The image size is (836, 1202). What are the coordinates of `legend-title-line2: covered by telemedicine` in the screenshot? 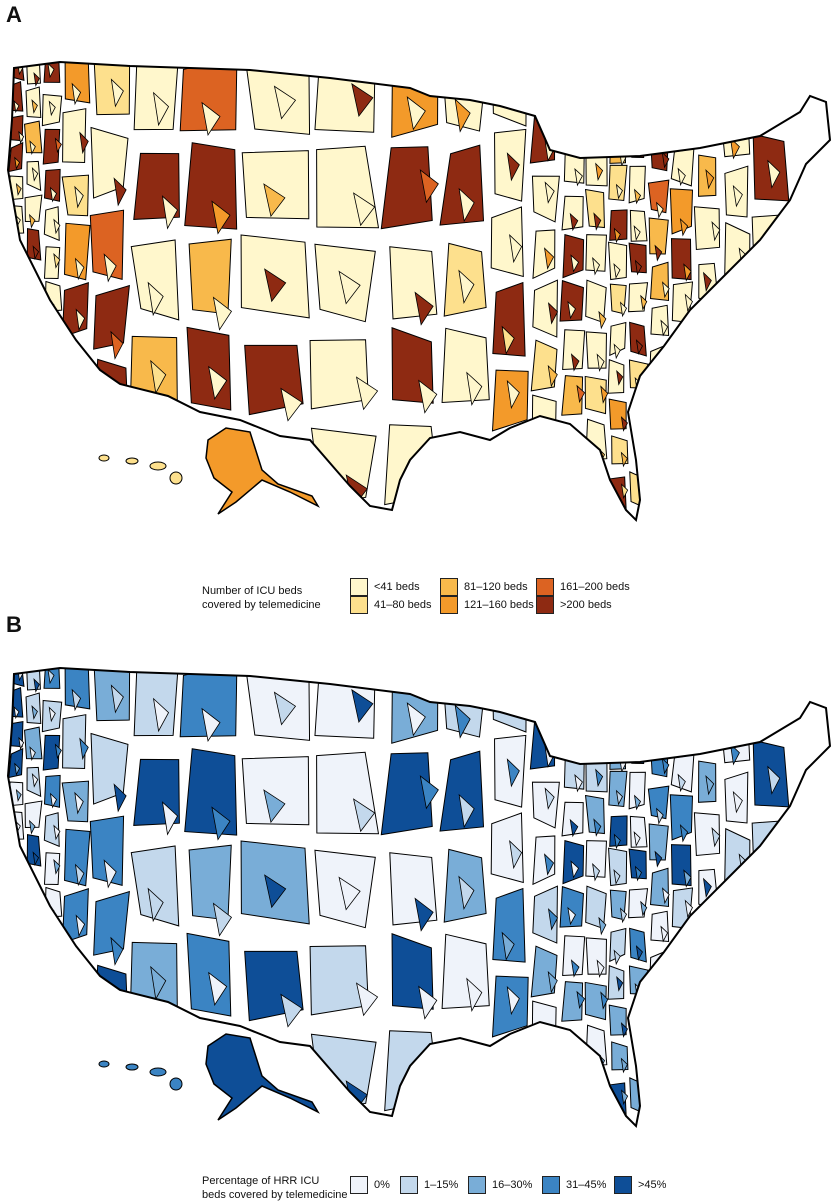 It's located at (261, 605).